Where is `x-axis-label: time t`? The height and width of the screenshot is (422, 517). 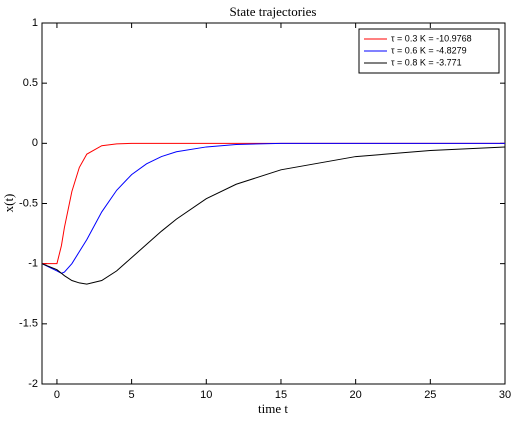 x-axis-label: time t is located at coordinates (273, 408).